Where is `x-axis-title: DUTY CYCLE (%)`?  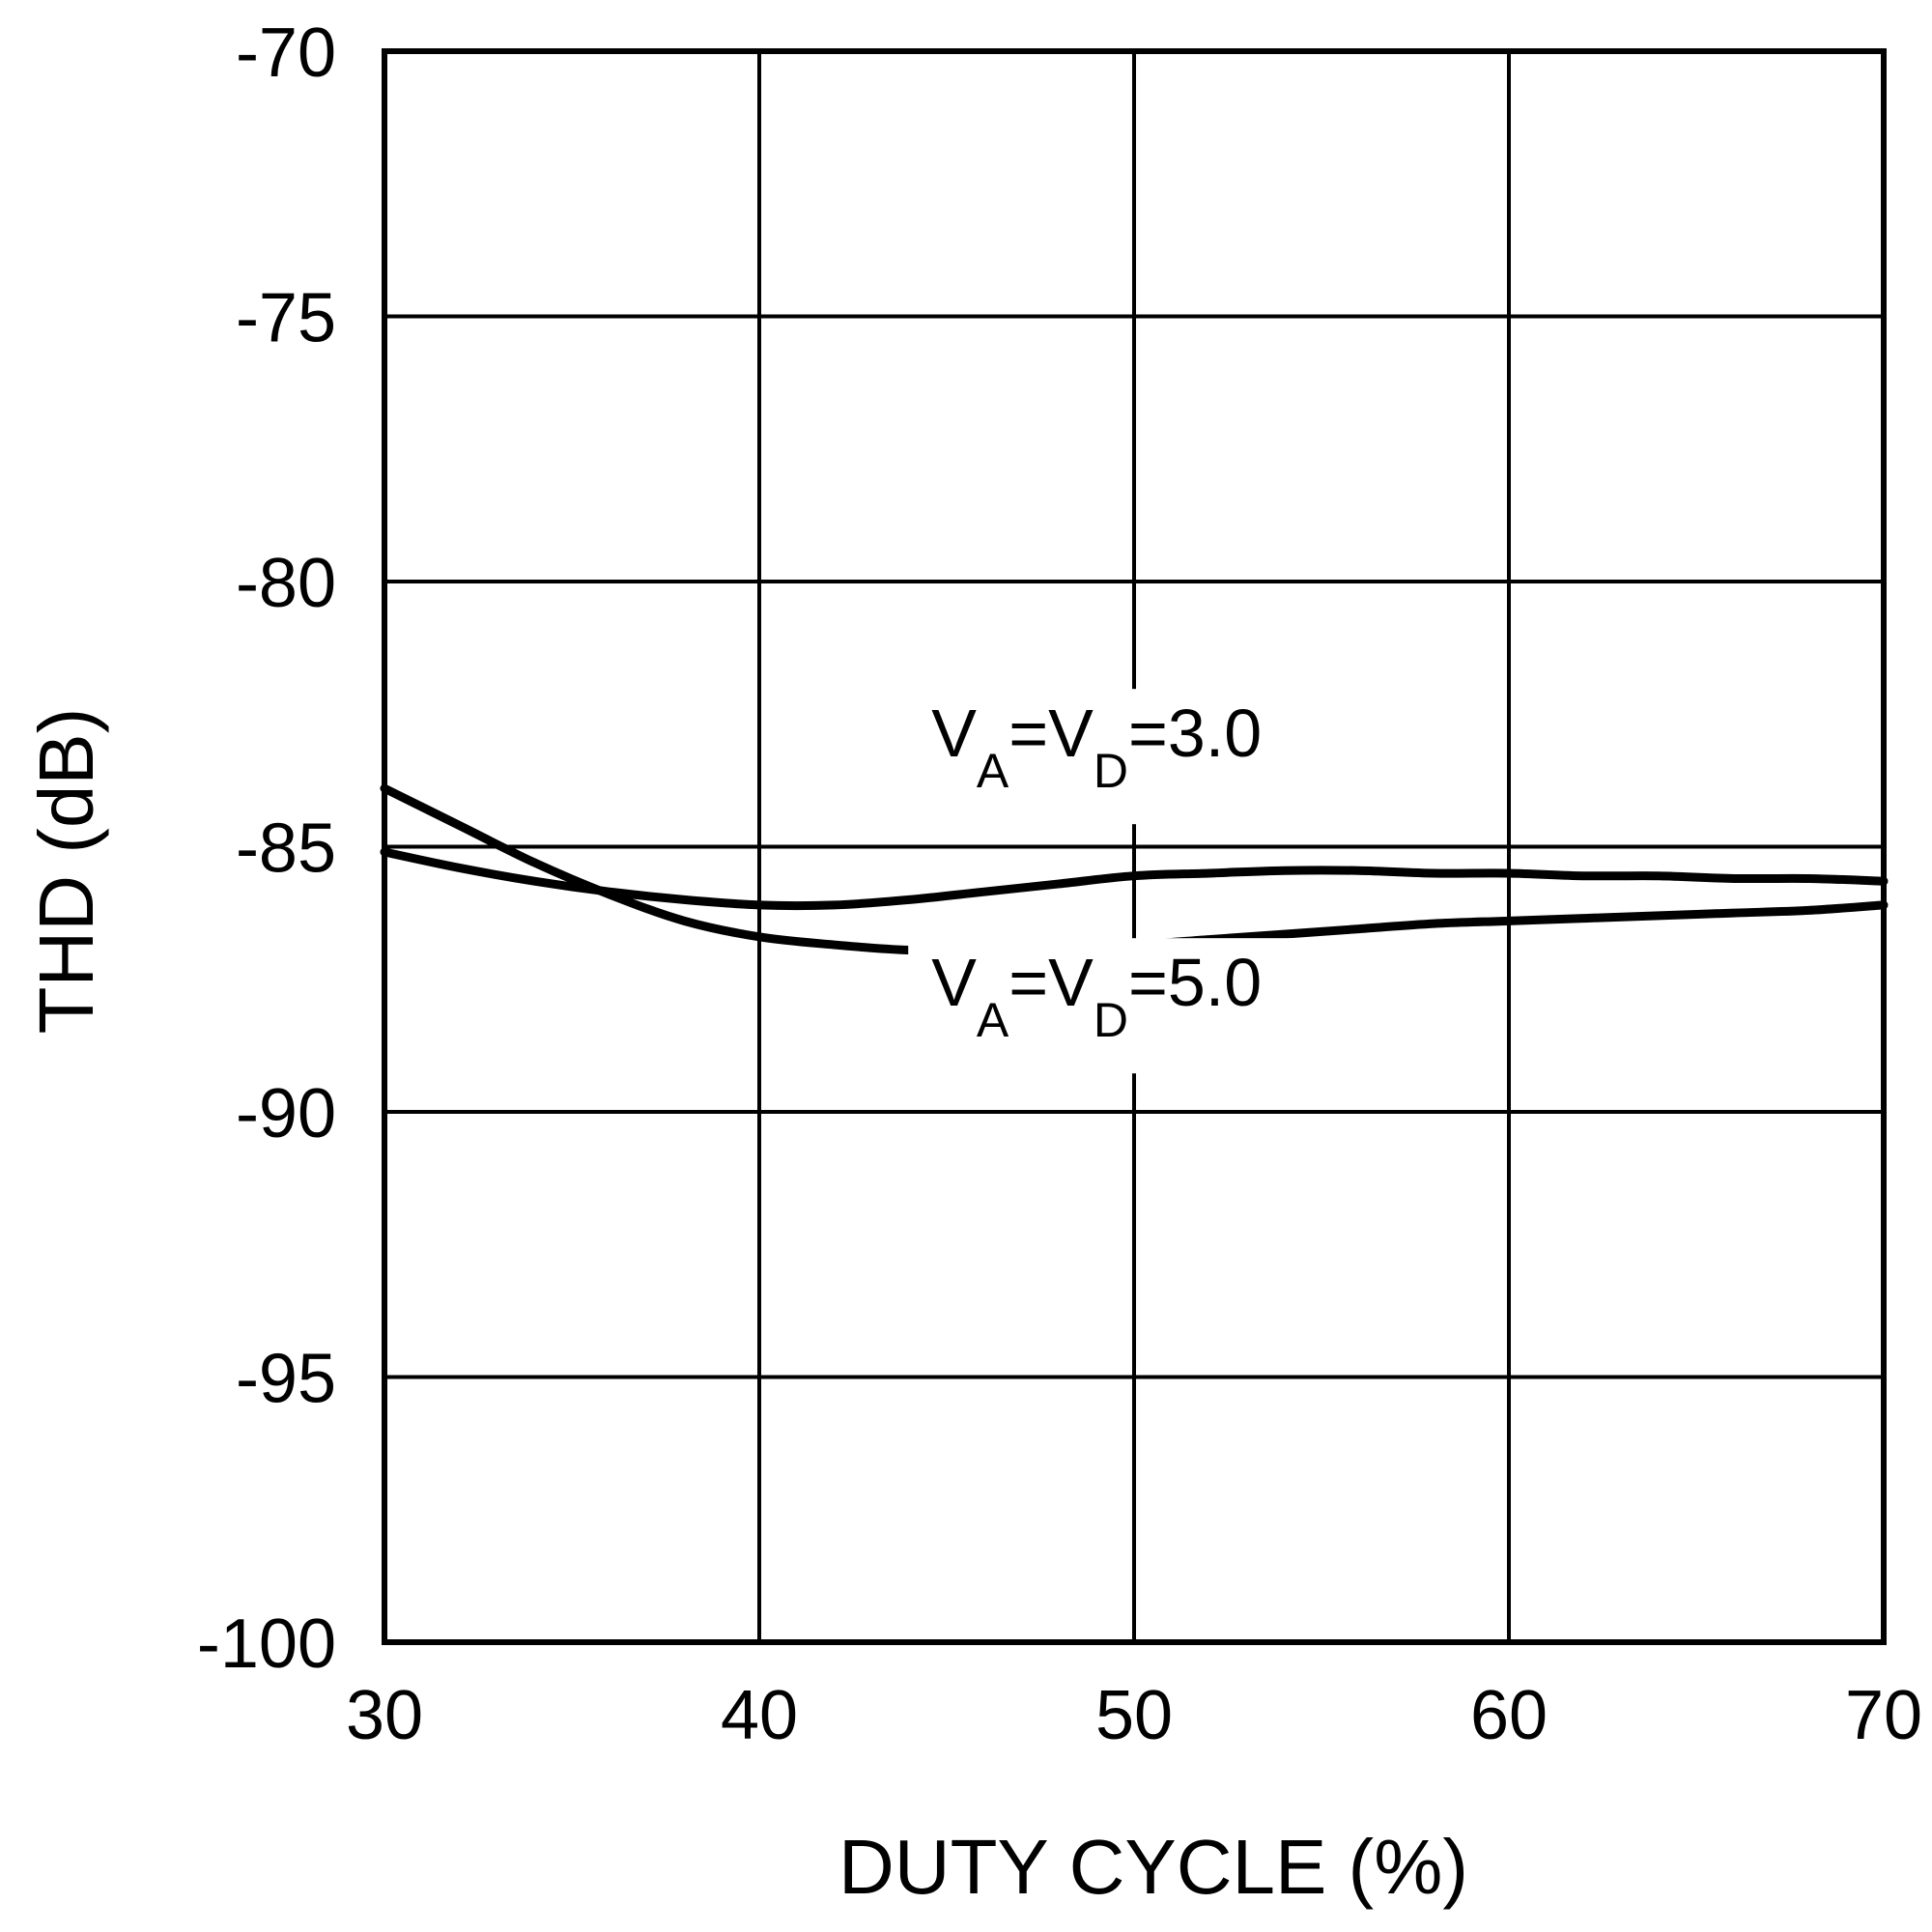 x-axis-title: DUTY CYCLE (%) is located at coordinates (1153, 1867).